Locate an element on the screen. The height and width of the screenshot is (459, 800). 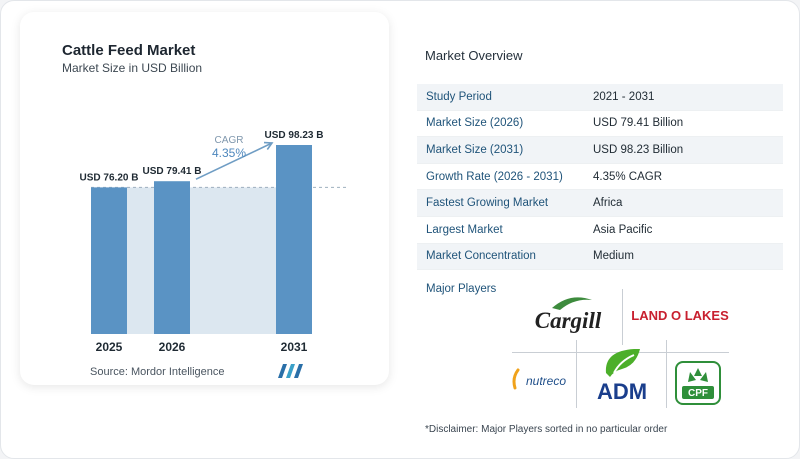
row-label: Market Concentration is located at coordinates (481, 256).